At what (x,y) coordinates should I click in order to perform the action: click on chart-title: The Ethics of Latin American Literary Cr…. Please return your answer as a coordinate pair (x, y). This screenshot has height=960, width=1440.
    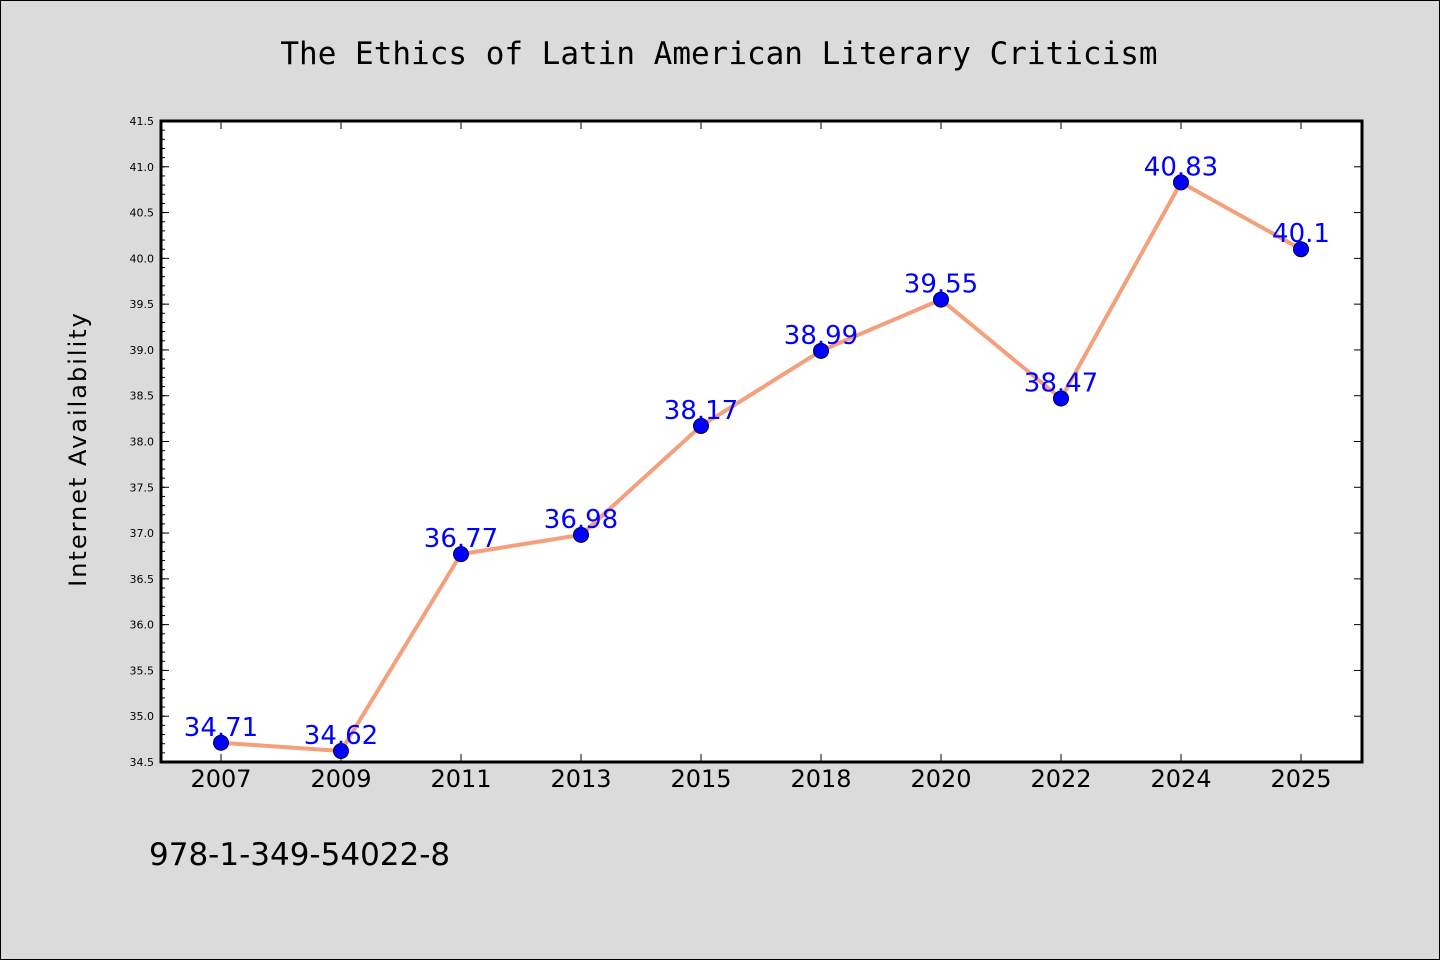
    Looking at the image, I should click on (718, 54).